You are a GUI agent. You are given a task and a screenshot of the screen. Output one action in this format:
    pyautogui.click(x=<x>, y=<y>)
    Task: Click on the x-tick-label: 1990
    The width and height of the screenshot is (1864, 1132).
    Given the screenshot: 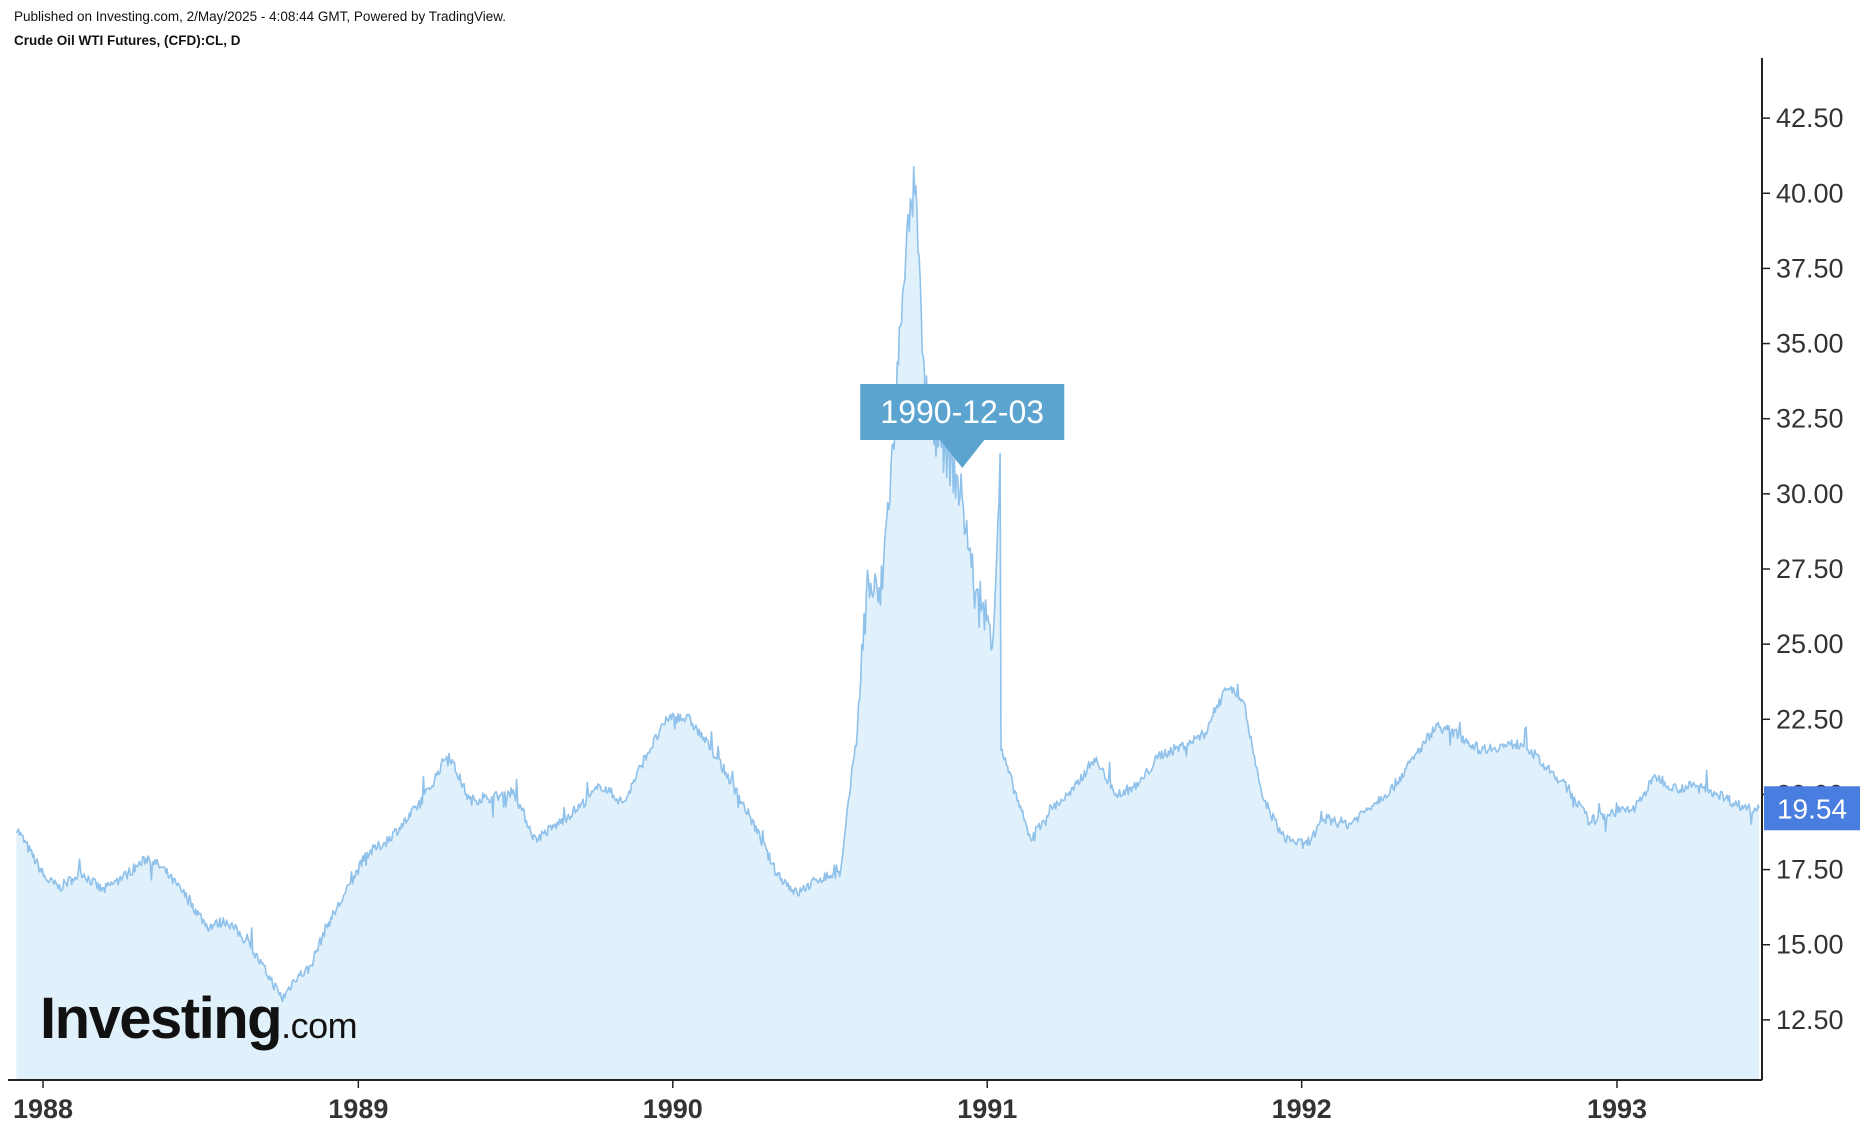 What is the action you would take?
    pyautogui.click(x=673, y=1109)
    